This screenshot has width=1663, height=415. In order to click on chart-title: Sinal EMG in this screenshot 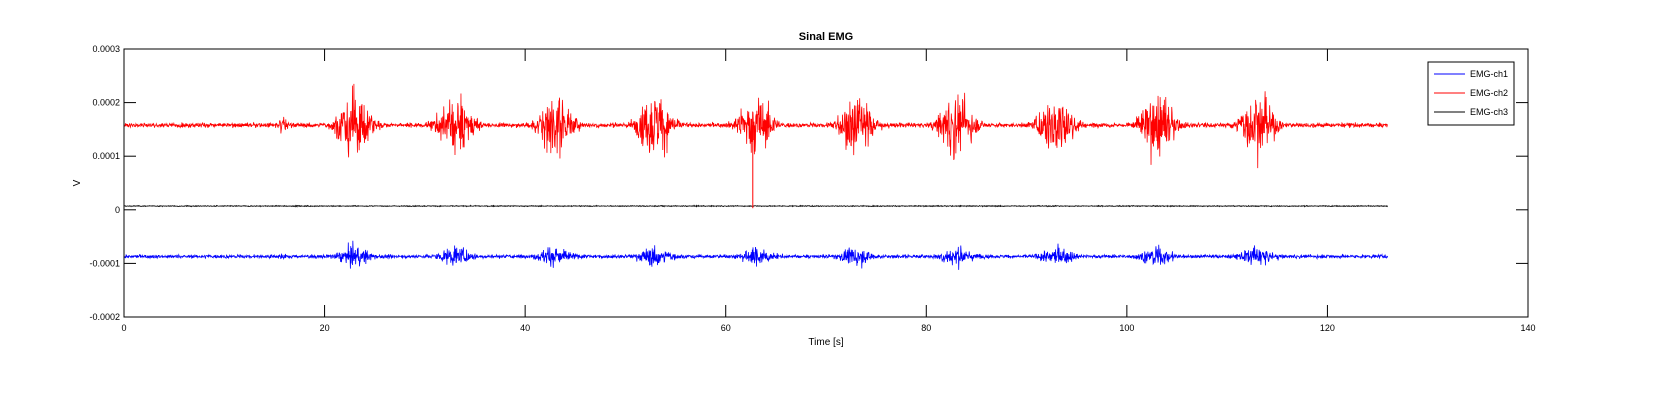, I will do `click(826, 37)`.